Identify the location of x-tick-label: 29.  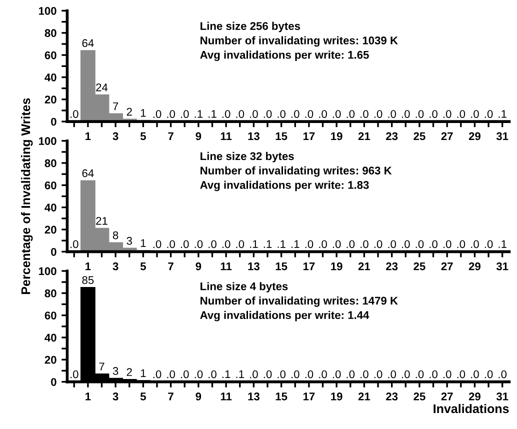
(474, 266).